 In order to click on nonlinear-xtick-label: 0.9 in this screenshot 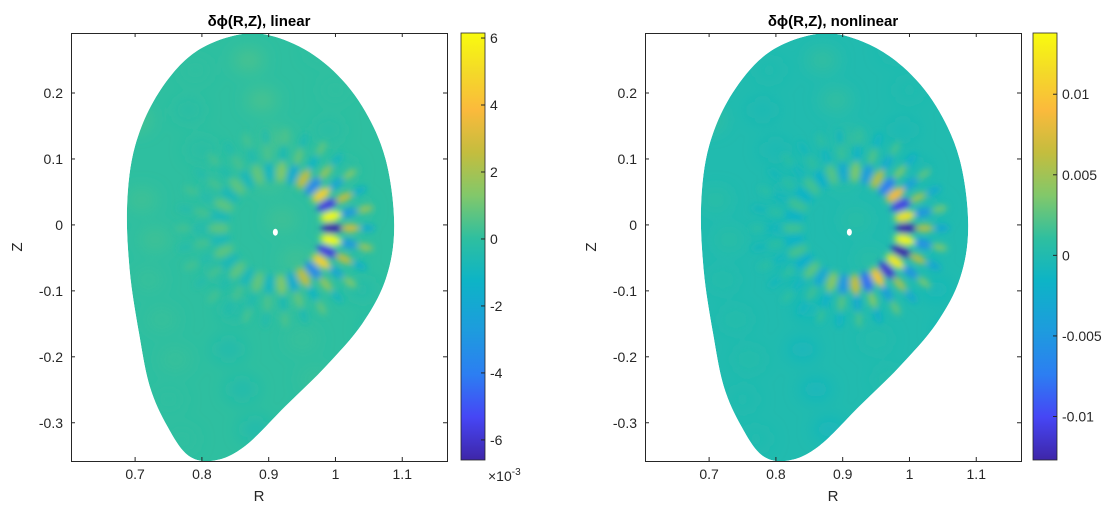, I will do `click(843, 474)`.